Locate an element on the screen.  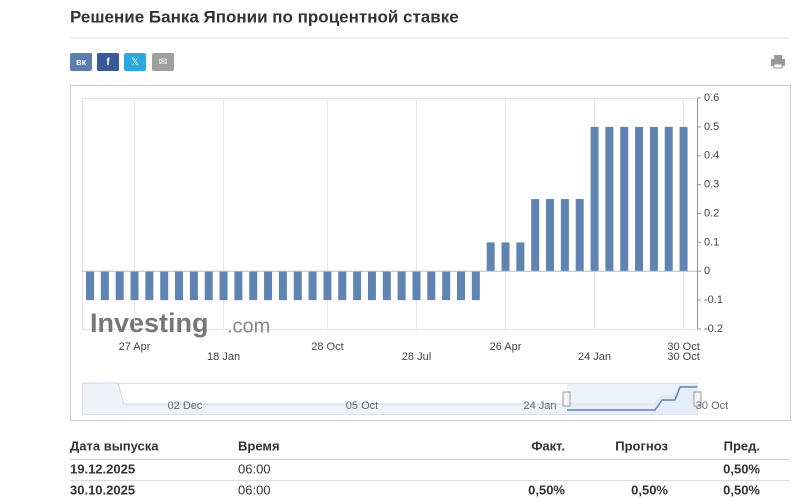
share-fb: f is located at coordinates (108, 62).